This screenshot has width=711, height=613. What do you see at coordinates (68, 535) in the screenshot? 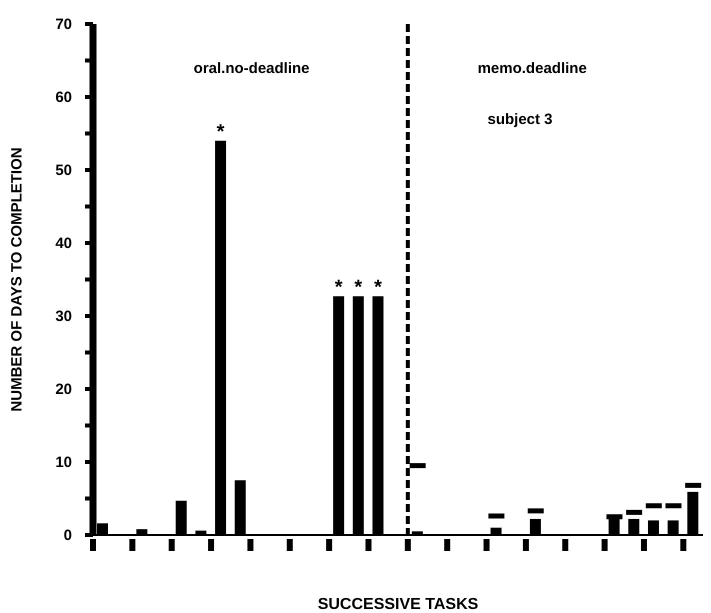
I see `y-tick-label: 0` at bounding box center [68, 535].